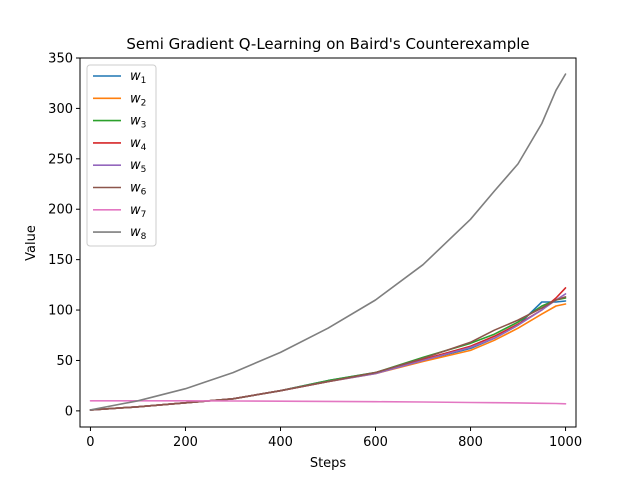  I want to click on y-tick-label: 300, so click(60, 109).